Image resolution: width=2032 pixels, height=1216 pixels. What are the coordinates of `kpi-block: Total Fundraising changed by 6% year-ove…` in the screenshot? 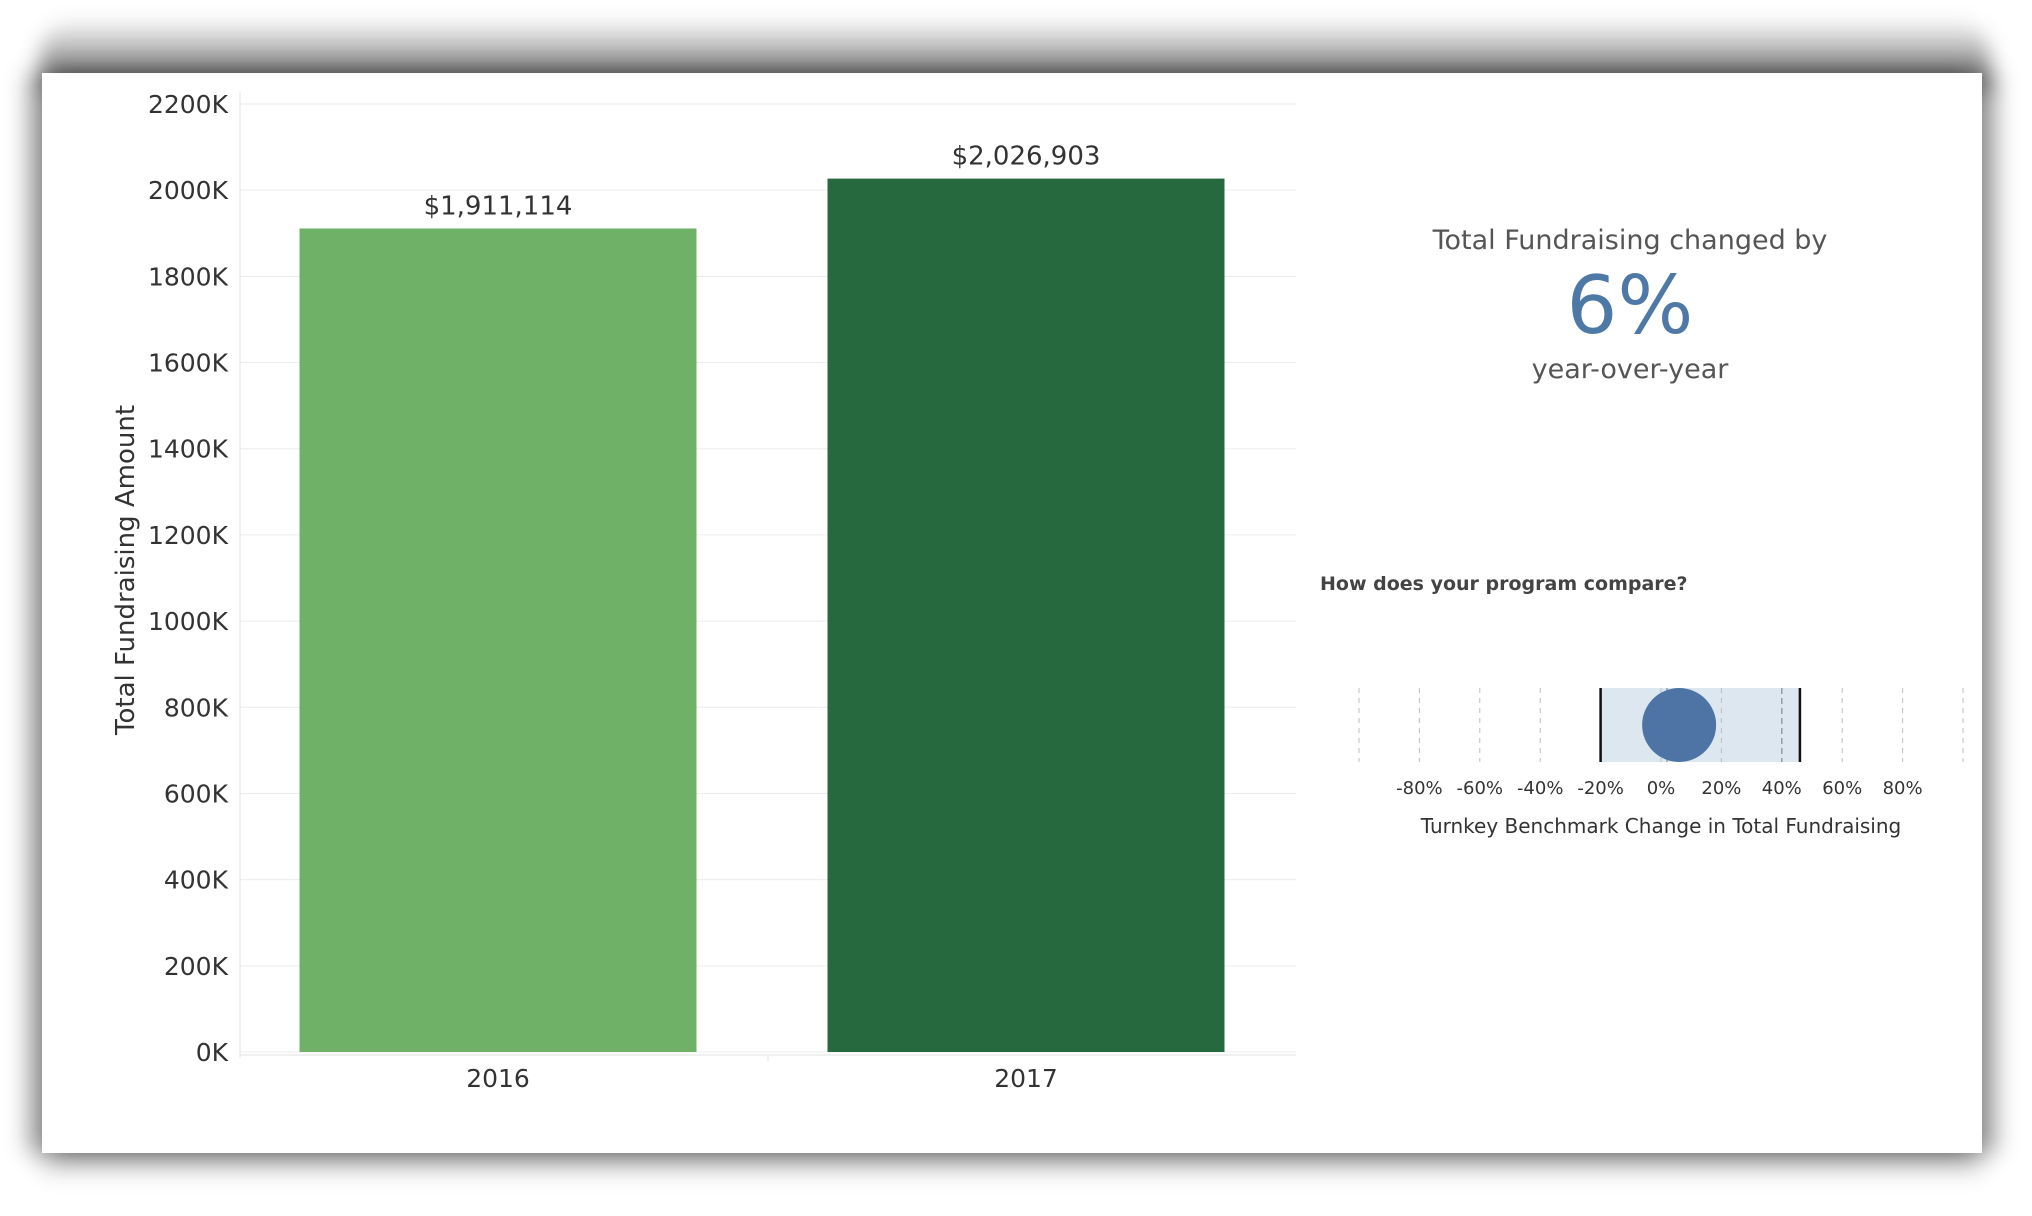 It's located at (1630, 305).